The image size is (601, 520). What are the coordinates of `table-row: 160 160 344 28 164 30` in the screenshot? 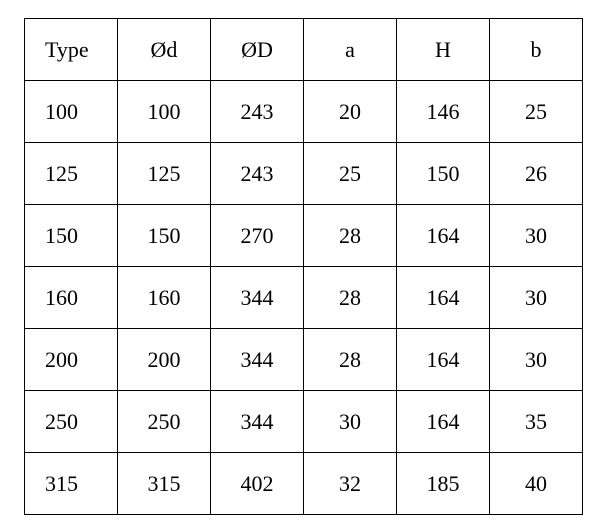 It's located at (303, 297).